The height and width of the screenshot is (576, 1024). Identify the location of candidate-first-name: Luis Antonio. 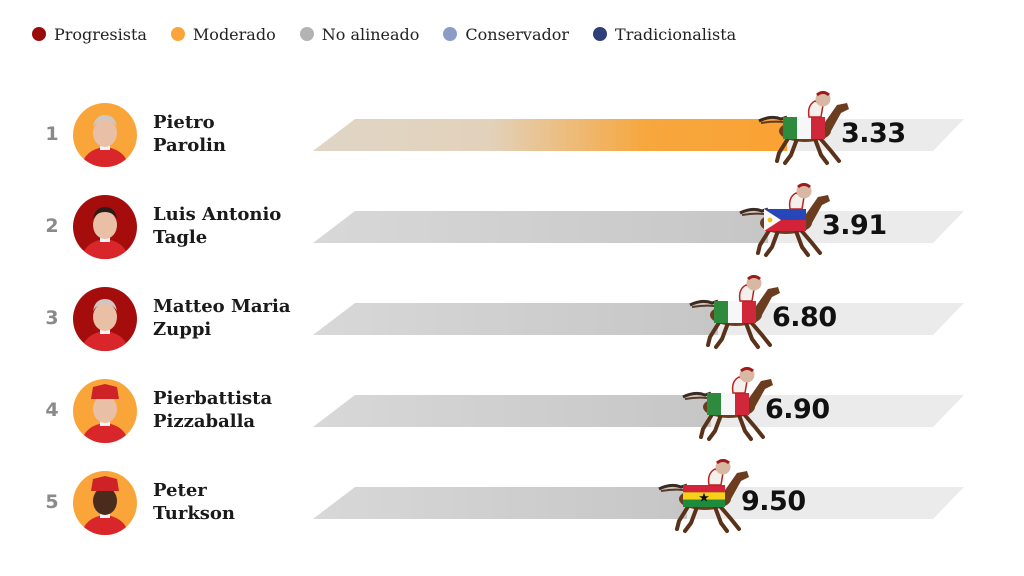
(217, 214).